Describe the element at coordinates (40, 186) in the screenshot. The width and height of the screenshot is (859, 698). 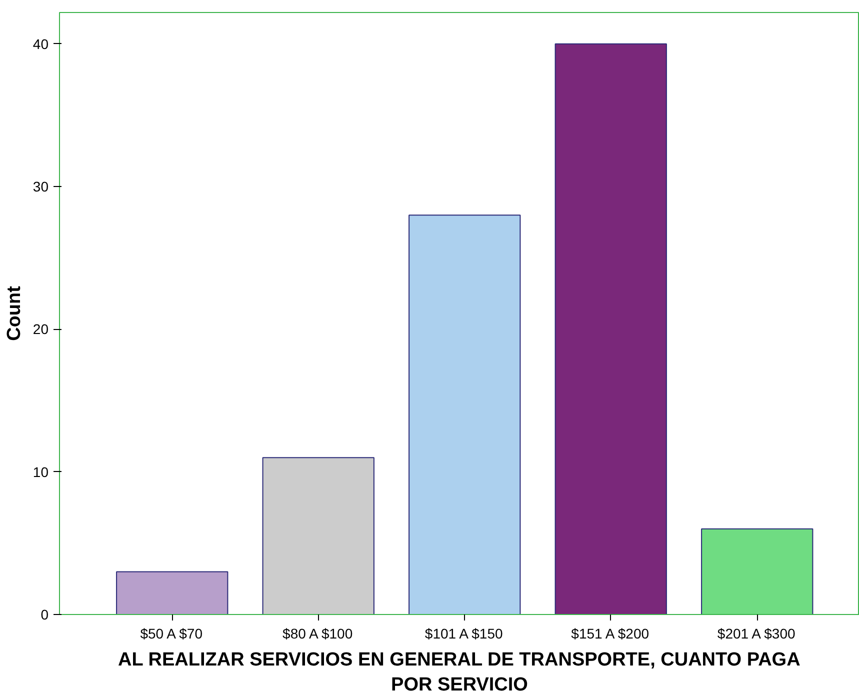
I see `y-tick-label: 30` at that location.